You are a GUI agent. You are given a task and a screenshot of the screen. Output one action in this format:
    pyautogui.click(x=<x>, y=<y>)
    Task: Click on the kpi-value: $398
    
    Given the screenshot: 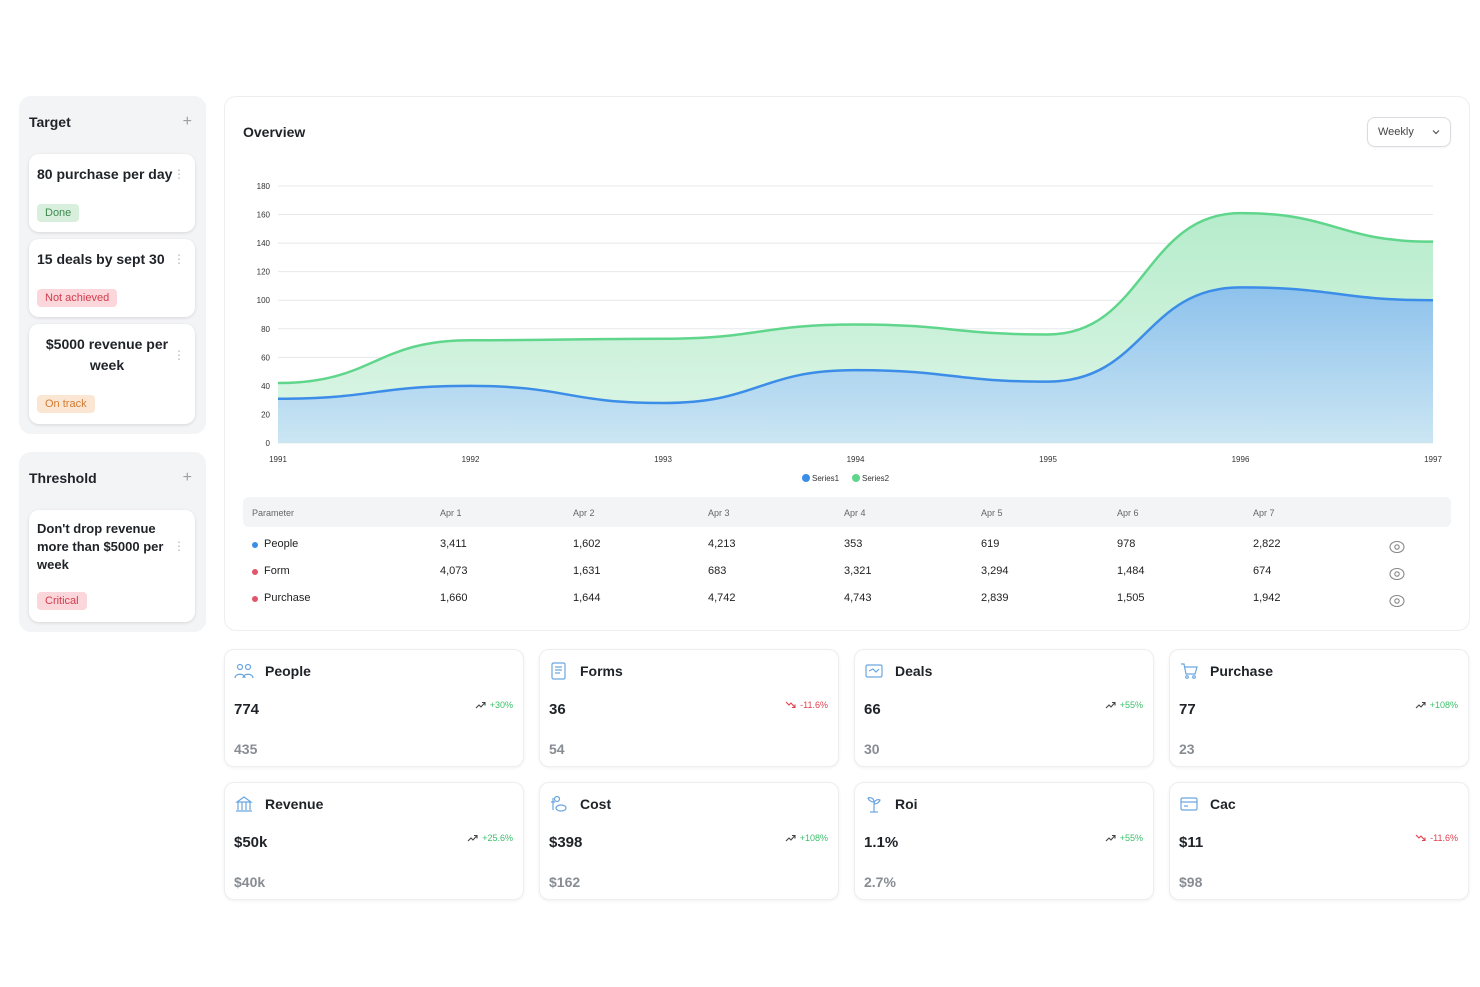 What is the action you would take?
    pyautogui.click(x=566, y=842)
    